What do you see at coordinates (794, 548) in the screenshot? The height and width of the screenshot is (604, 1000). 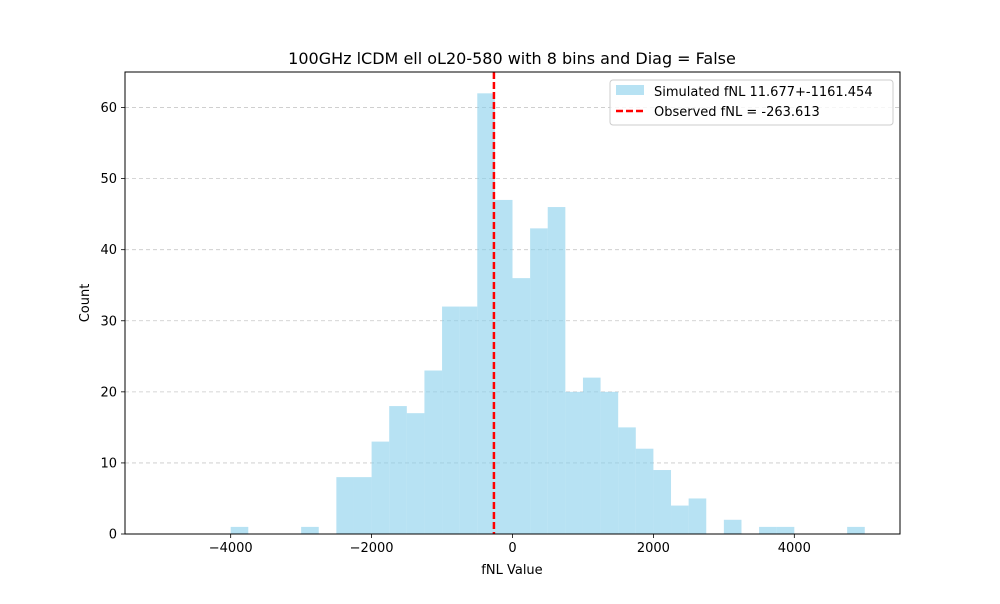 I see `x-tick-label: 4000` at bounding box center [794, 548].